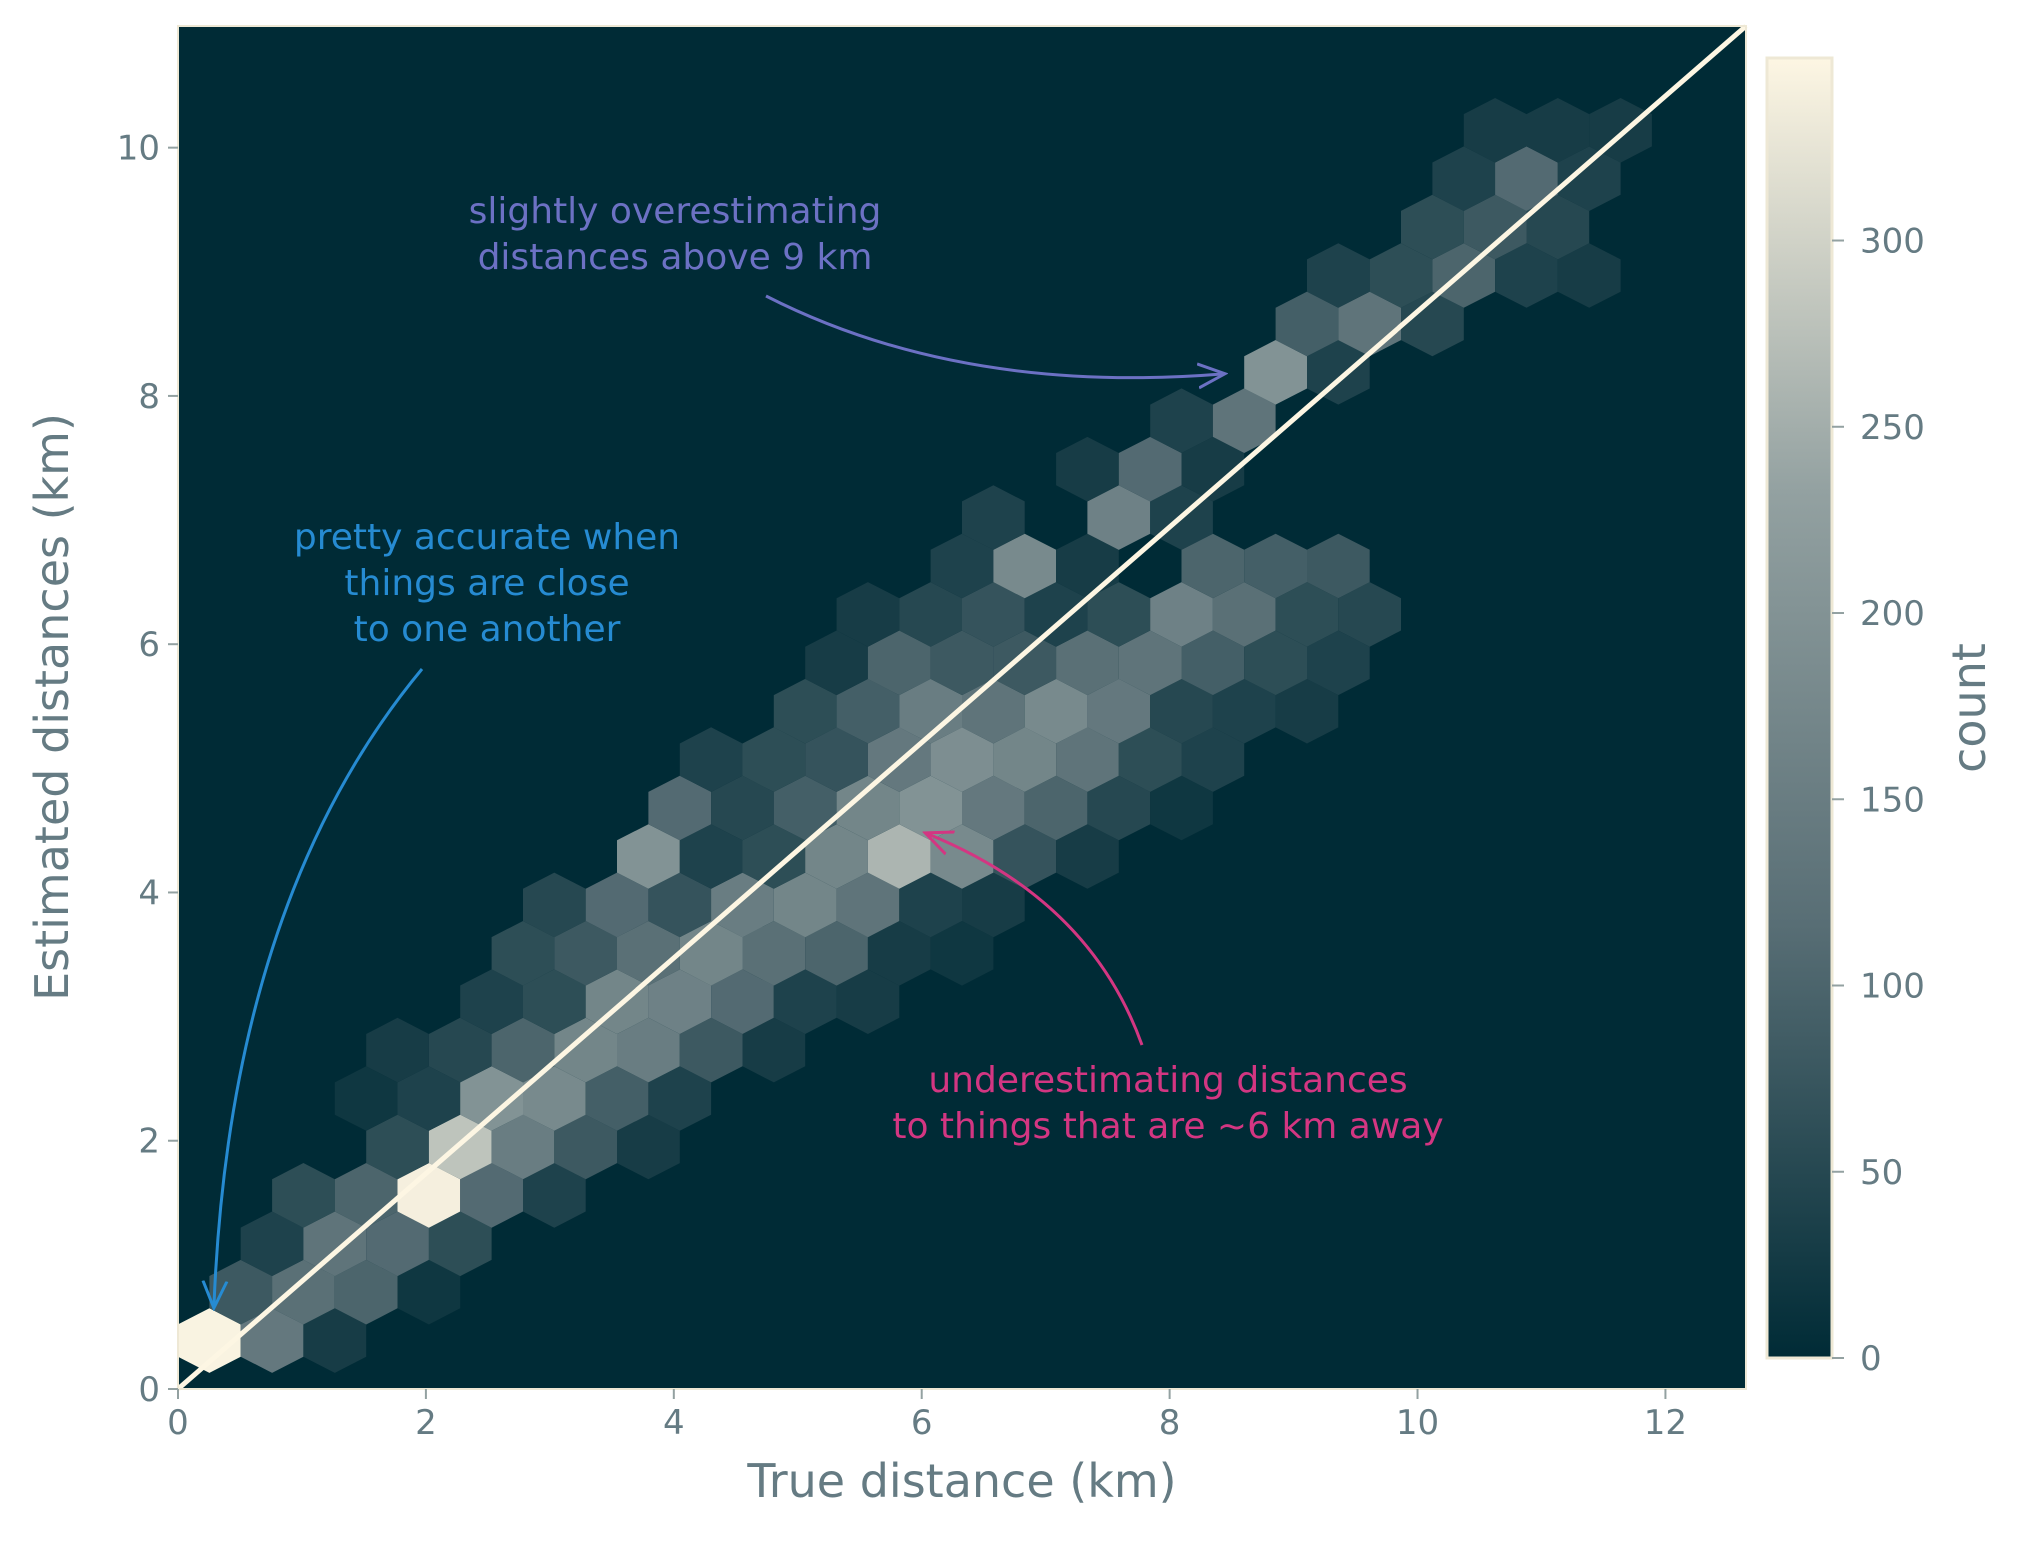  I want to click on colorbar-tick-label: 50, so click(1881, 1173).